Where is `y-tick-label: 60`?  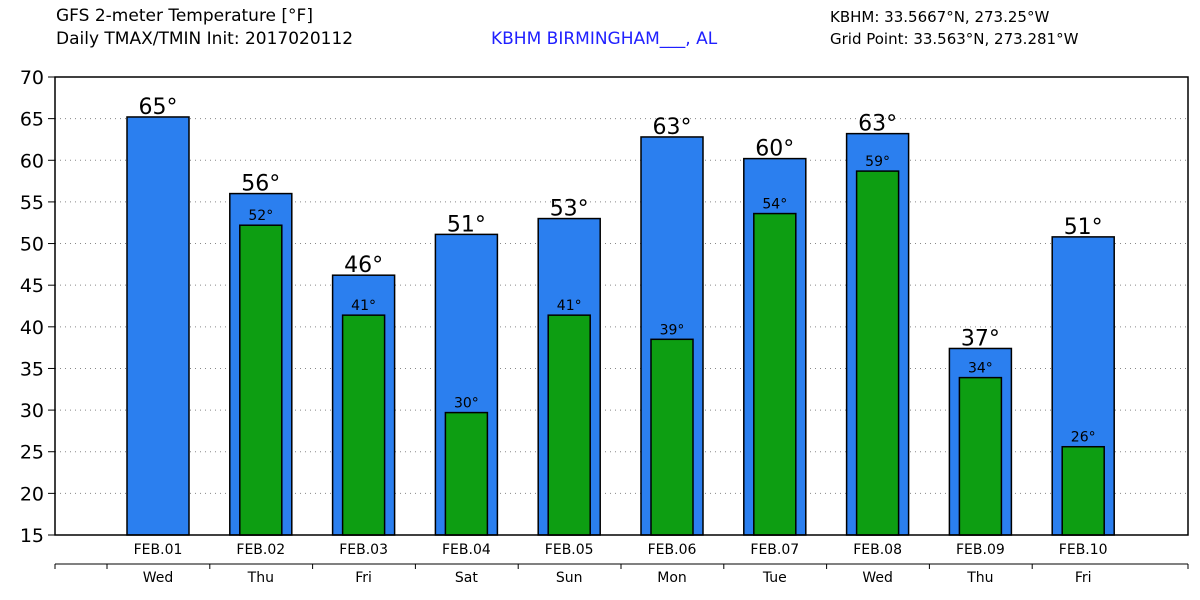 y-tick-label: 60 is located at coordinates (32, 161).